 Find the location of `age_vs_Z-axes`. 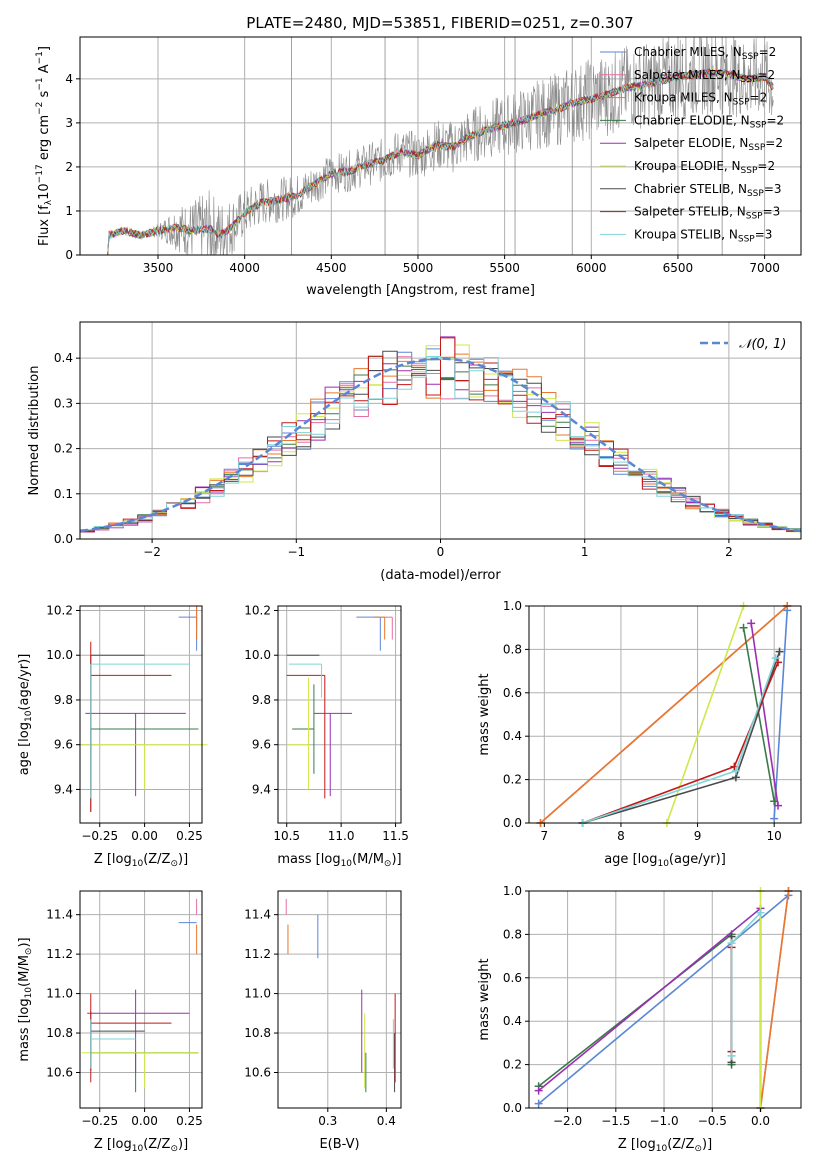

age_vs_Z-axes is located at coordinates (141, 714).